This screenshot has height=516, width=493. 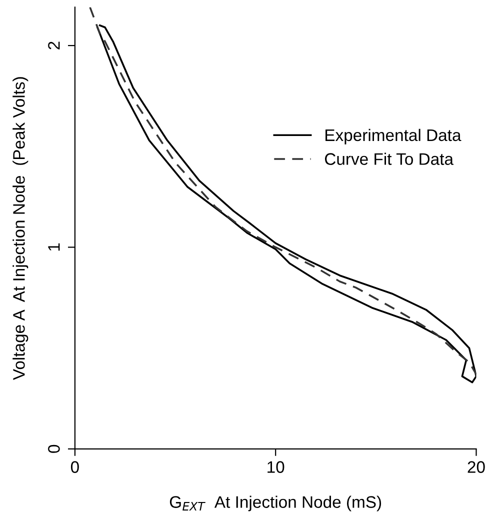 What do you see at coordinates (54, 247) in the screenshot?
I see `y-tick-label: 1` at bounding box center [54, 247].